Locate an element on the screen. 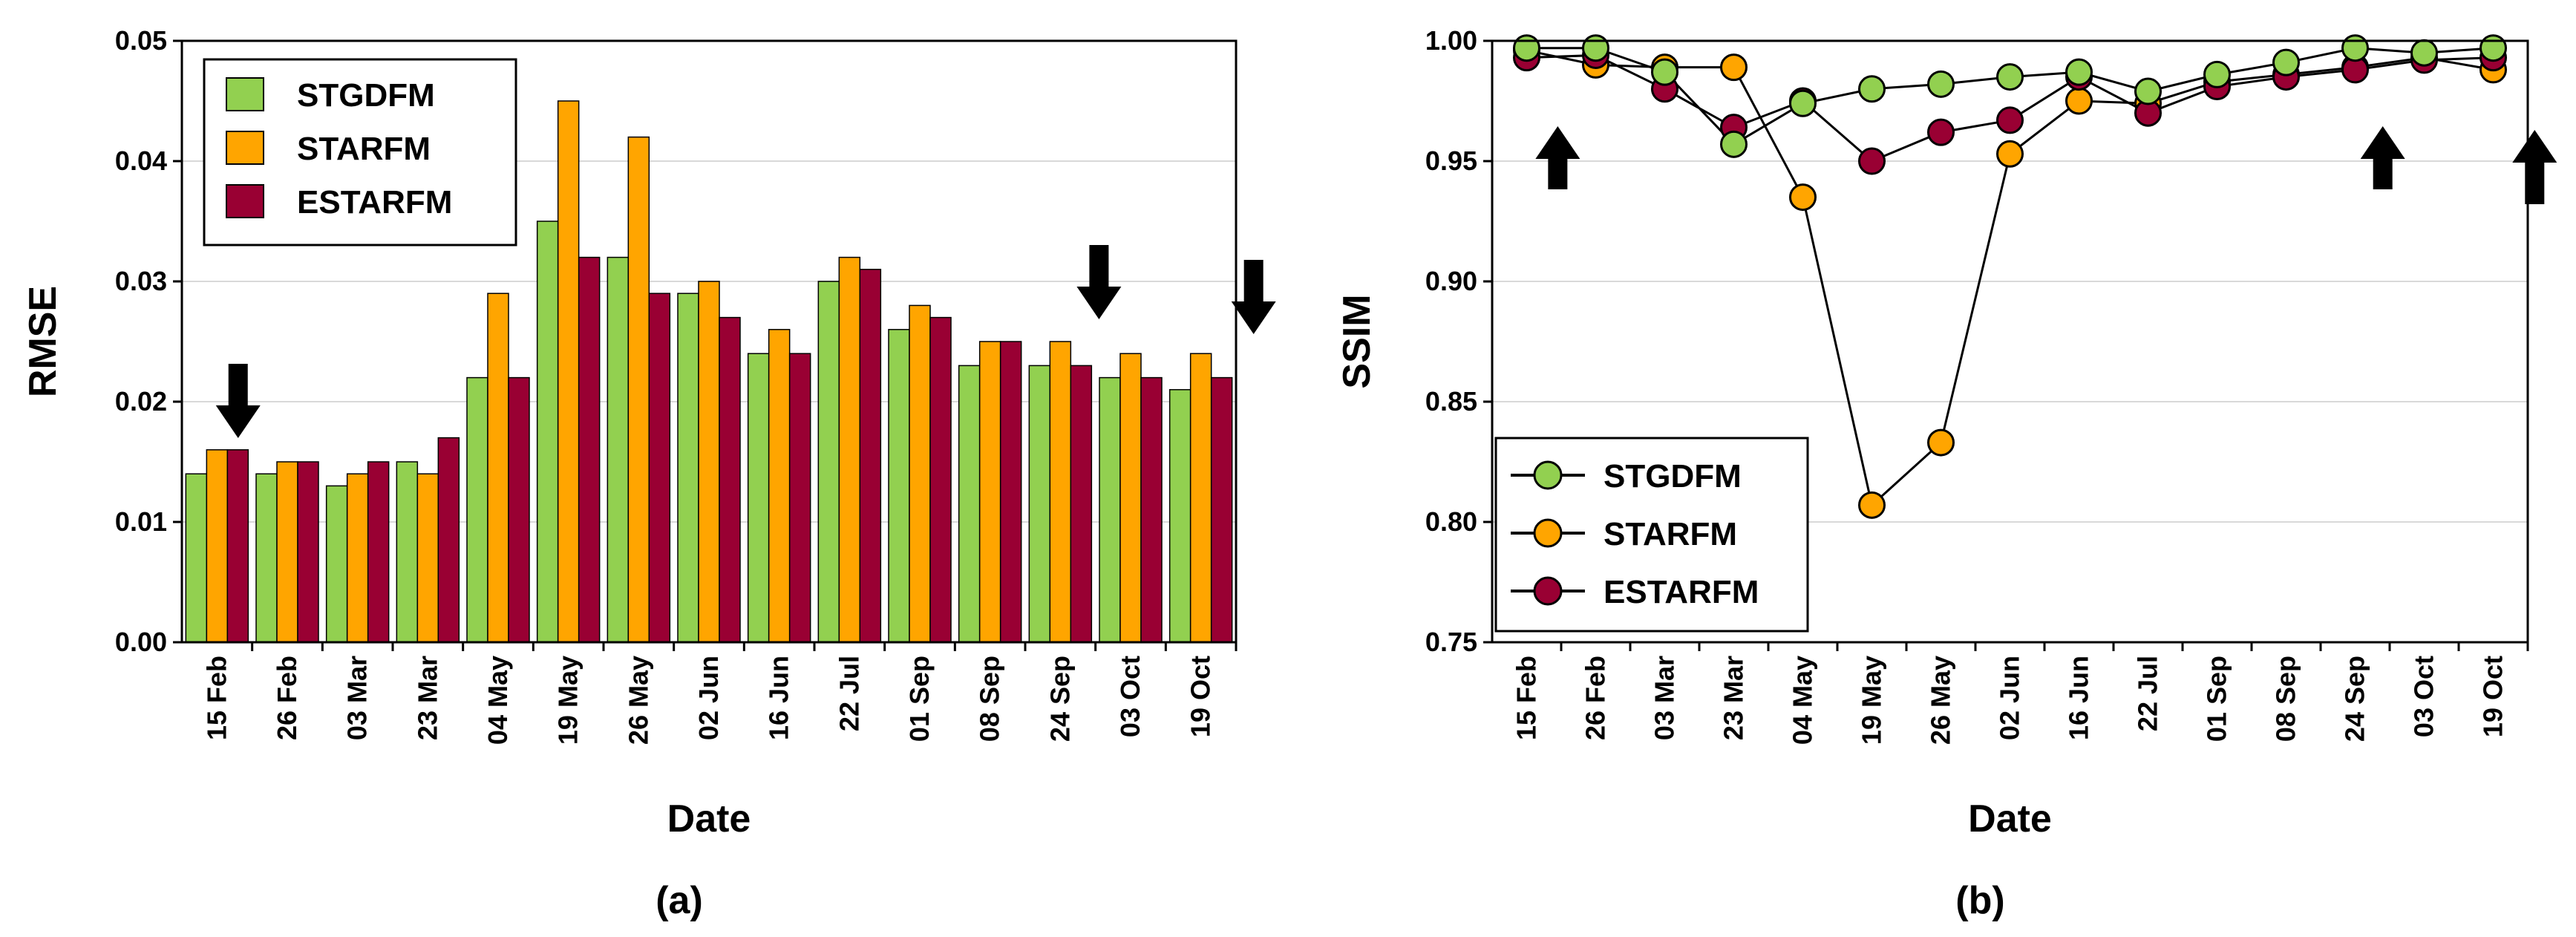 The width and height of the screenshot is (2576, 937). bar-starfm-19-oct is located at coordinates (1200, 498).